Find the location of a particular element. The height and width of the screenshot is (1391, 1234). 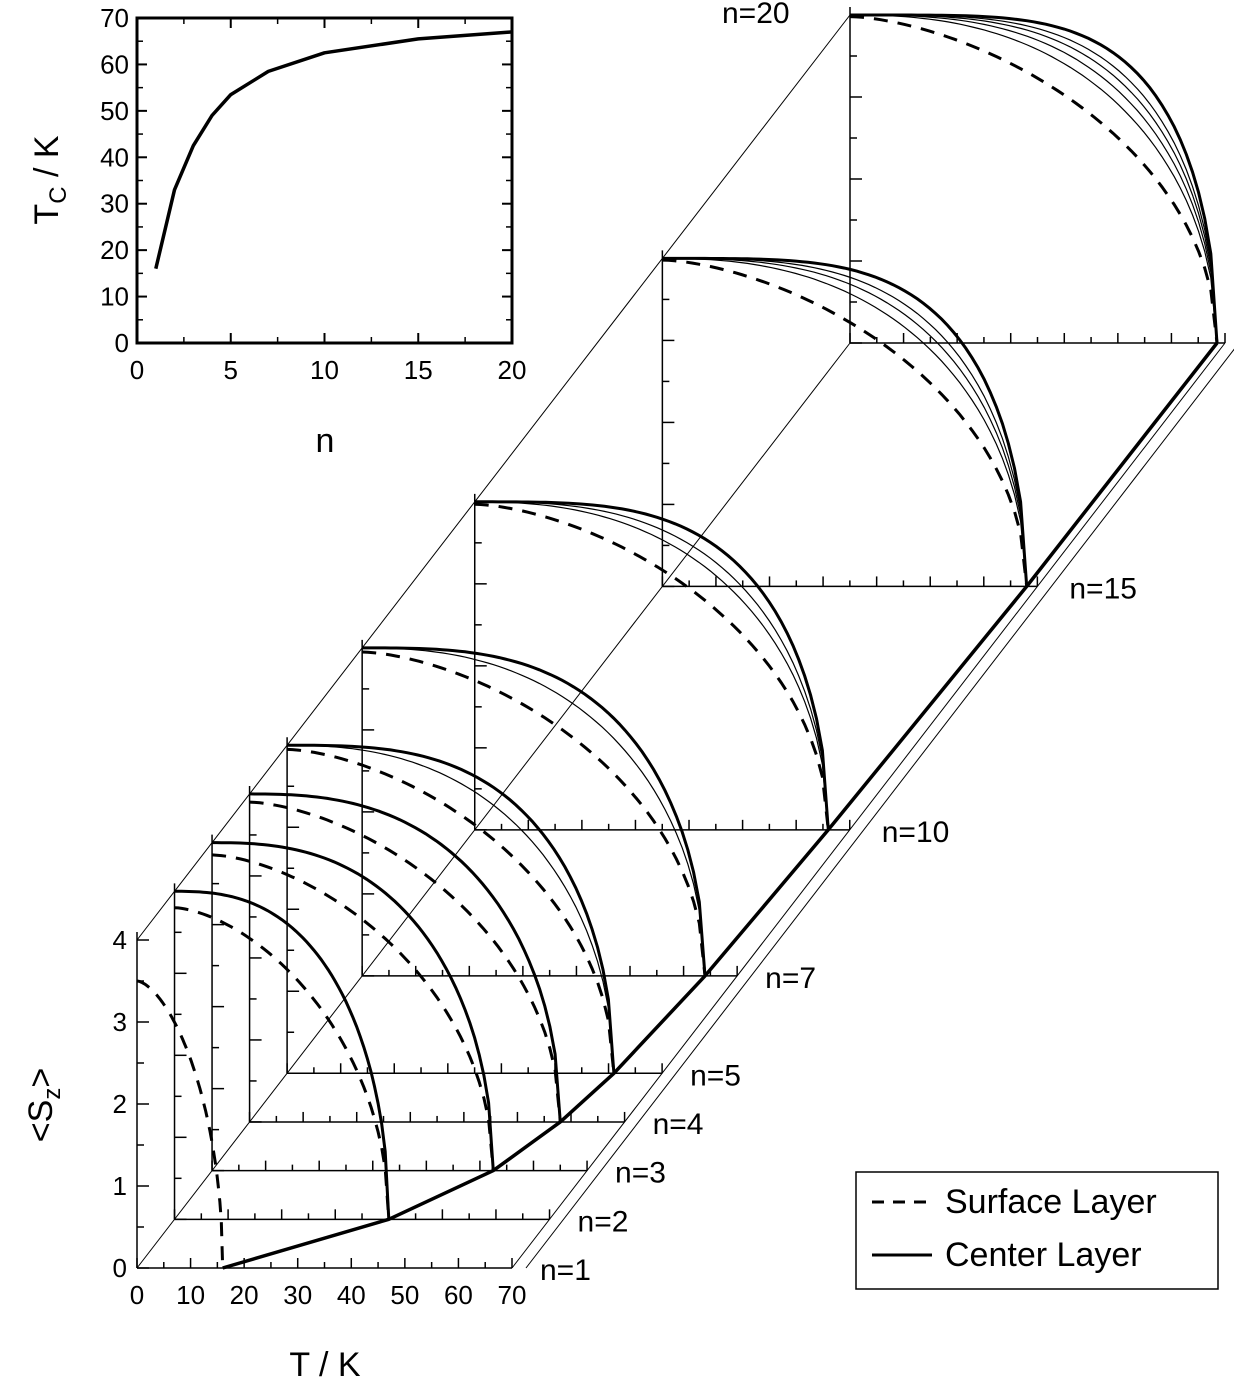

main-ytick-label: 4 is located at coordinates (120, 940).